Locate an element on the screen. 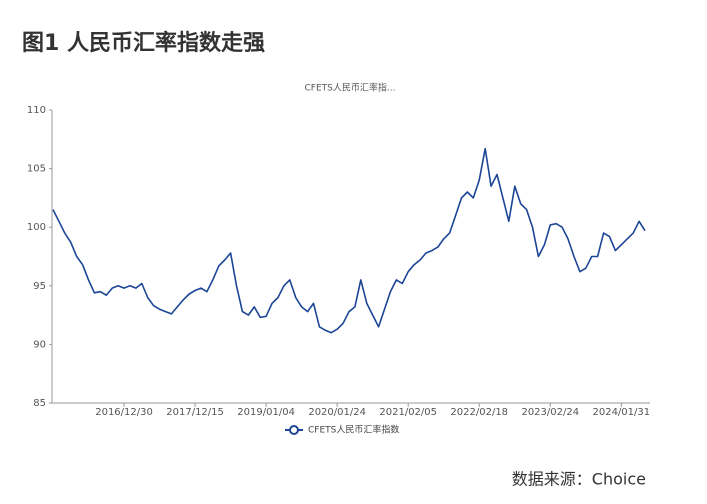 Image resolution: width=707 pixels, height=504 pixels. heading: 图1 人民币汇率指数走强 is located at coordinates (143, 43).